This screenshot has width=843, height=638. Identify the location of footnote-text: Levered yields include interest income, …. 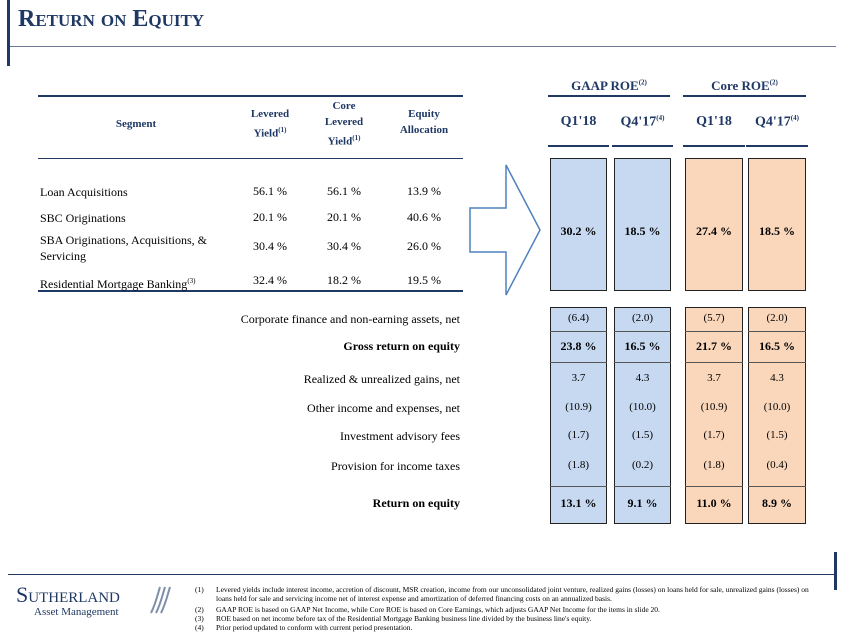
(512, 594).